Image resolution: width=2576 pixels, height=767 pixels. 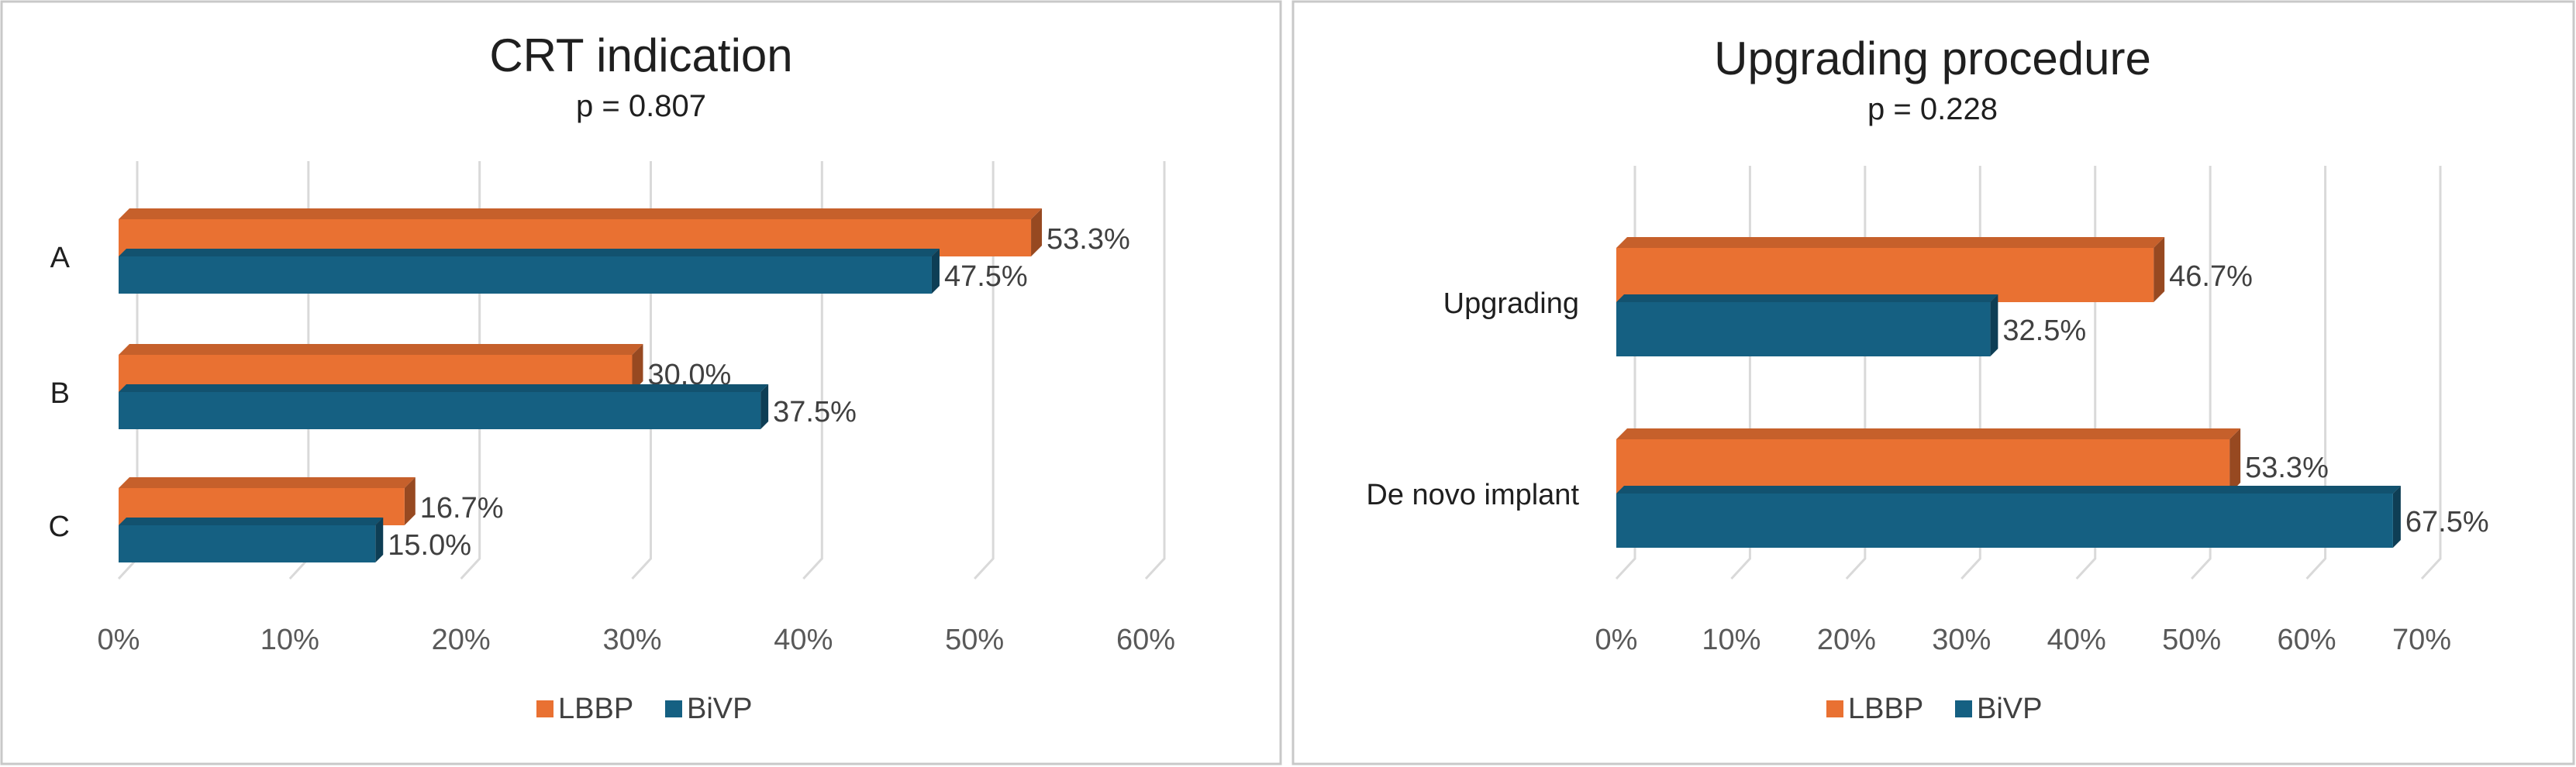 I want to click on category-label: A, so click(x=60, y=258).